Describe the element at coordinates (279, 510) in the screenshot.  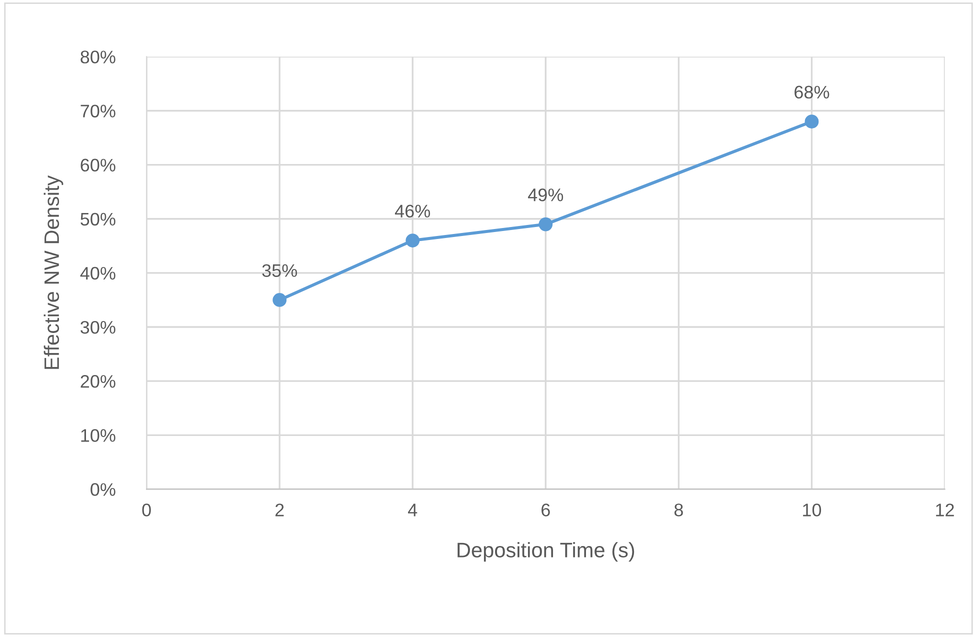
I see `x-tick-label: 2` at that location.